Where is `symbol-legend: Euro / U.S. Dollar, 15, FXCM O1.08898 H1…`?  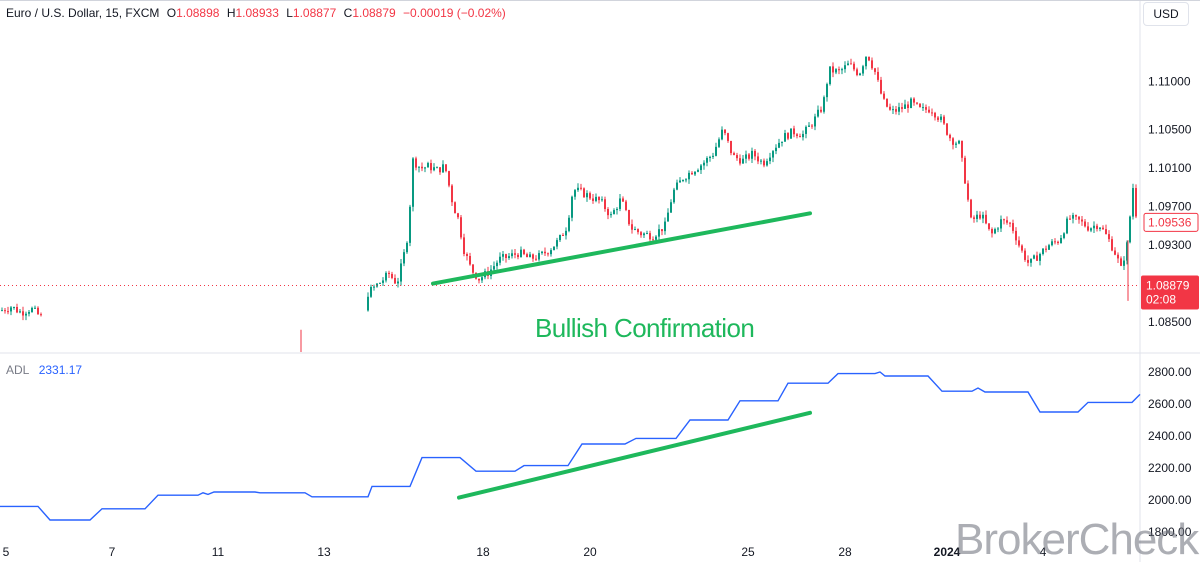 symbol-legend: Euro / U.S. Dollar, 15, FXCM O1.08898 H1… is located at coordinates (258, 13).